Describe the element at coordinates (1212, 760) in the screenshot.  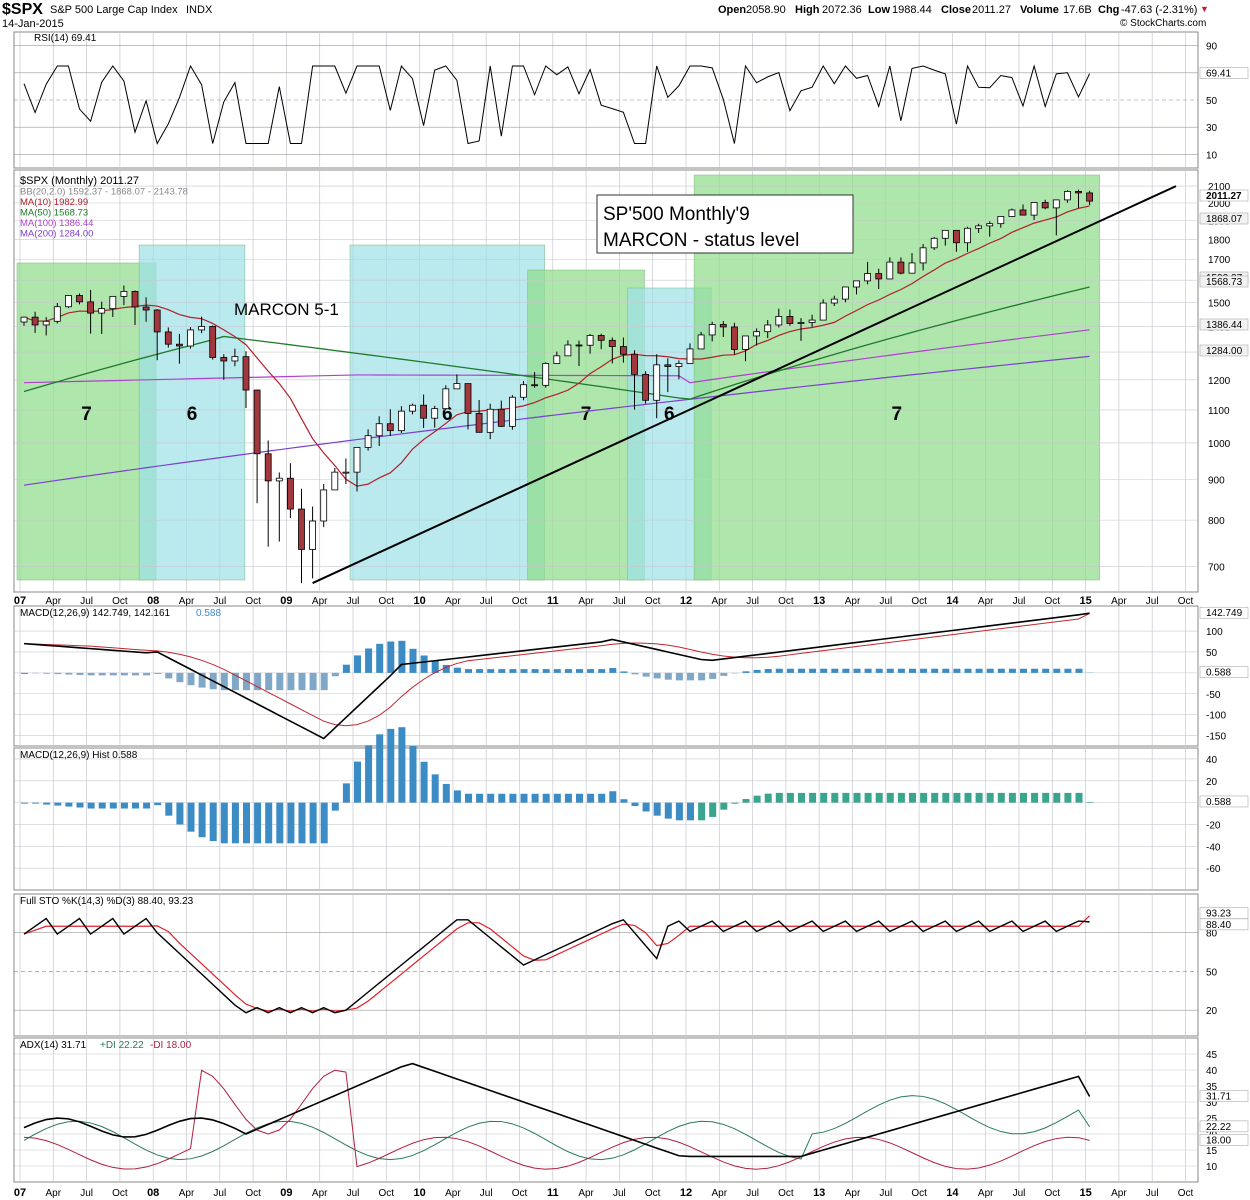
I see `hist-tick: 40` at that location.